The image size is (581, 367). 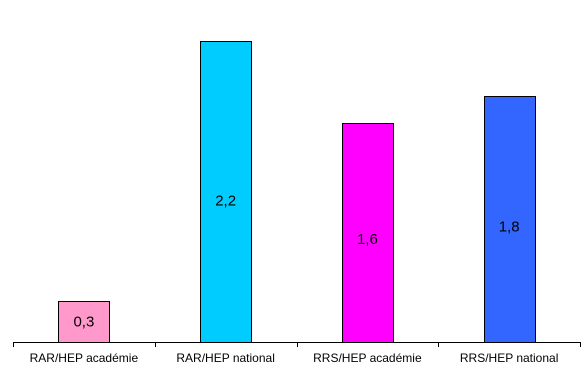 I want to click on x-tick-label: RAR/HEP académie, so click(x=84, y=358).